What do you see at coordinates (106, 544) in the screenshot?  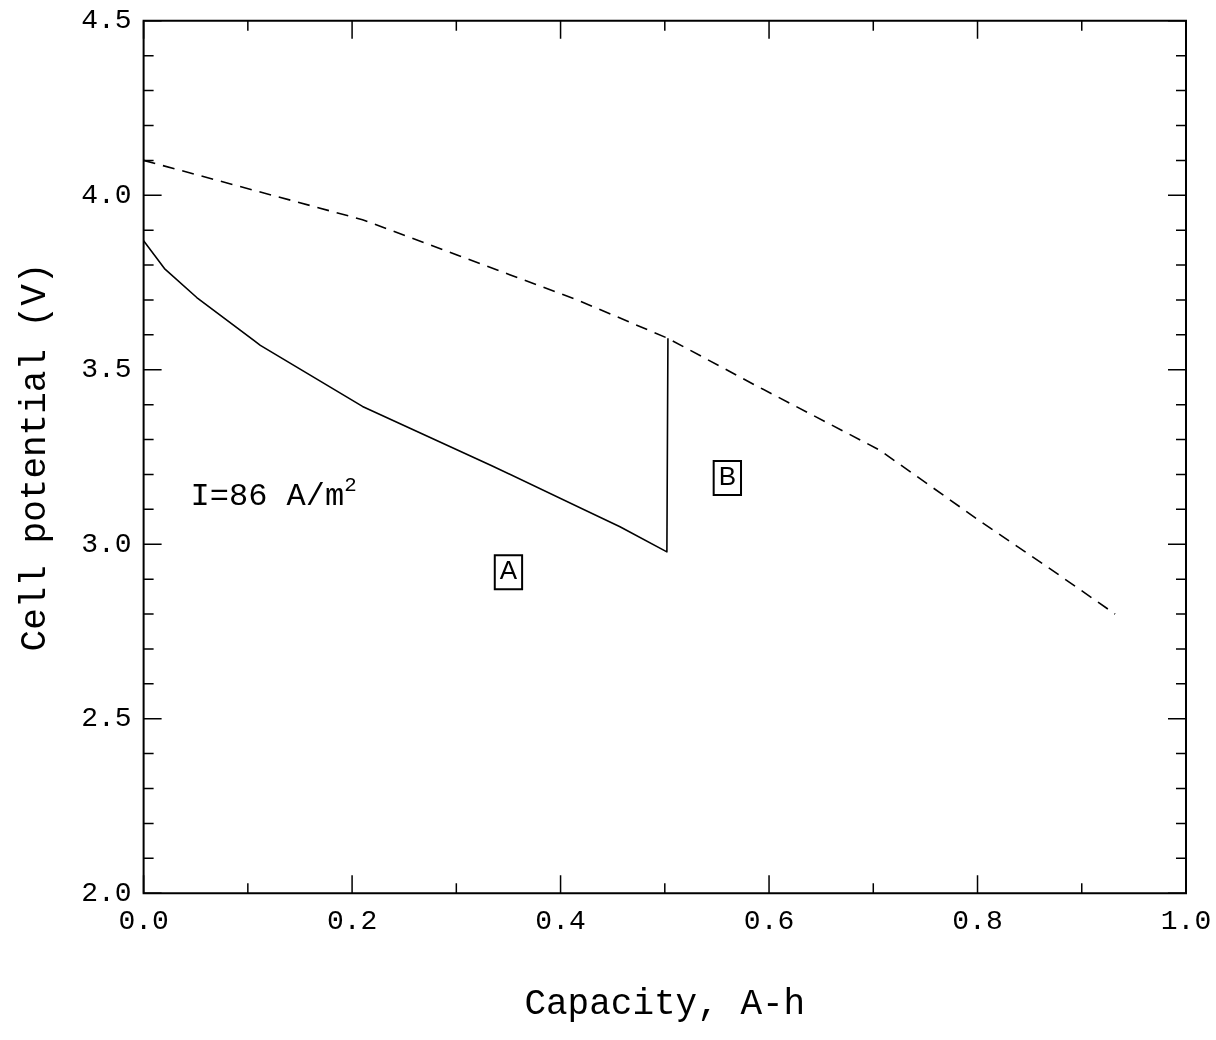 I see `y-tick-label: 3.0` at bounding box center [106, 544].